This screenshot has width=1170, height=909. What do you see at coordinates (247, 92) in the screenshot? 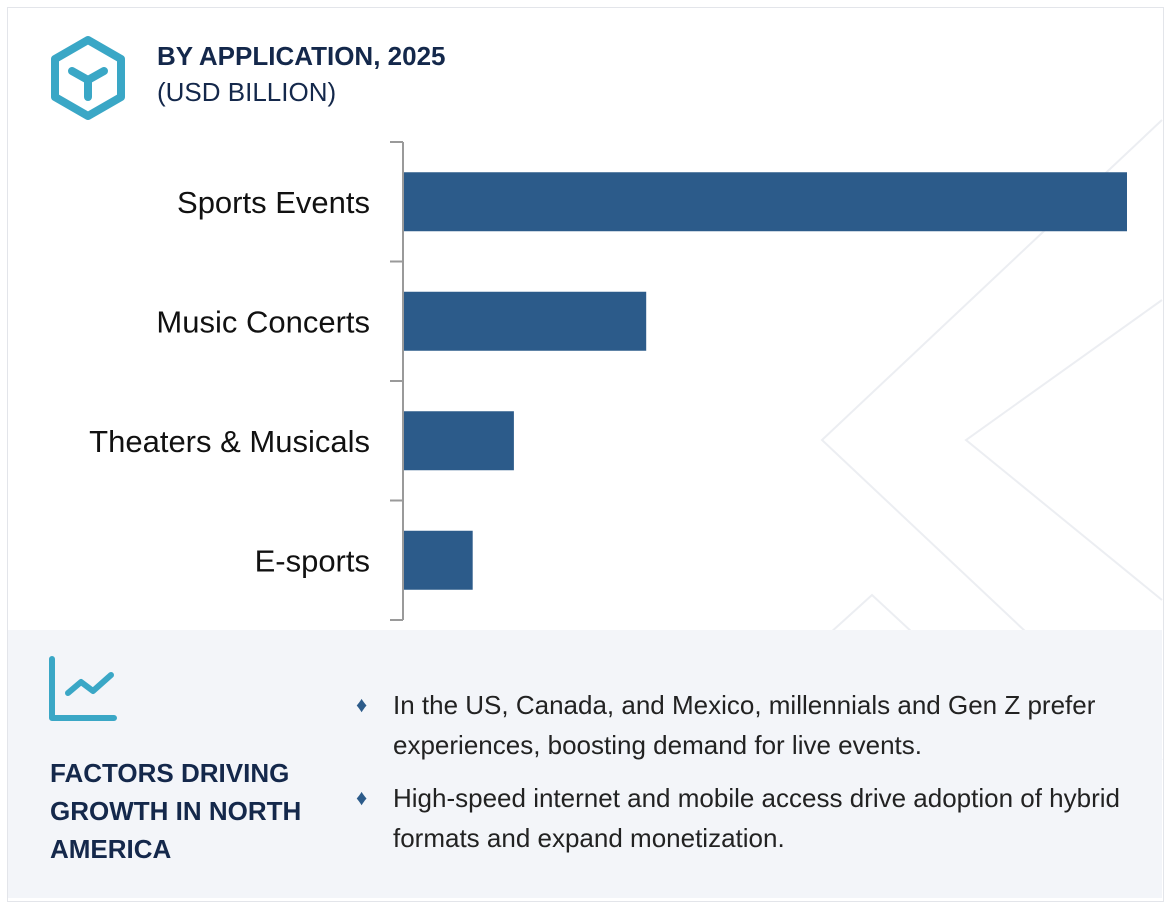
I see `chart-subtitle: (USD BILLION)` at bounding box center [247, 92].